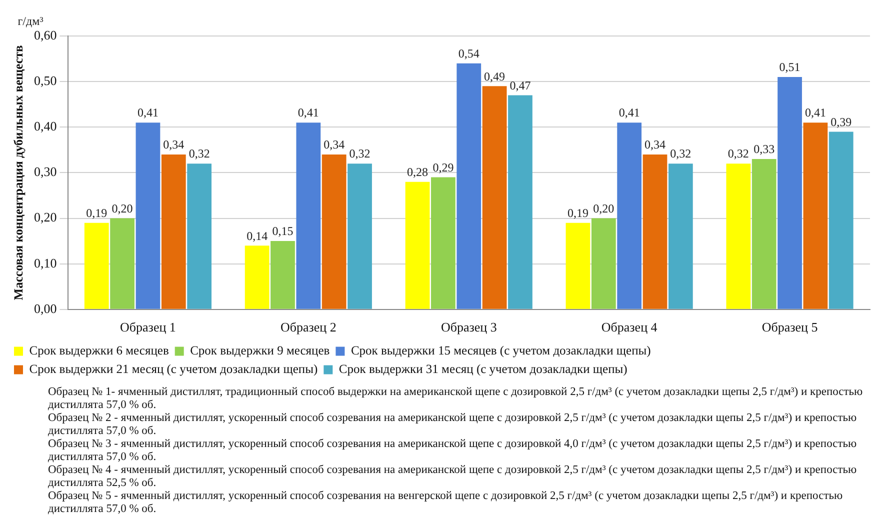 This screenshot has width=888, height=532. I want to click on legend-label: Срок выдержки 15 месяцев (с учетом дозакладки щепы), so click(500, 351).